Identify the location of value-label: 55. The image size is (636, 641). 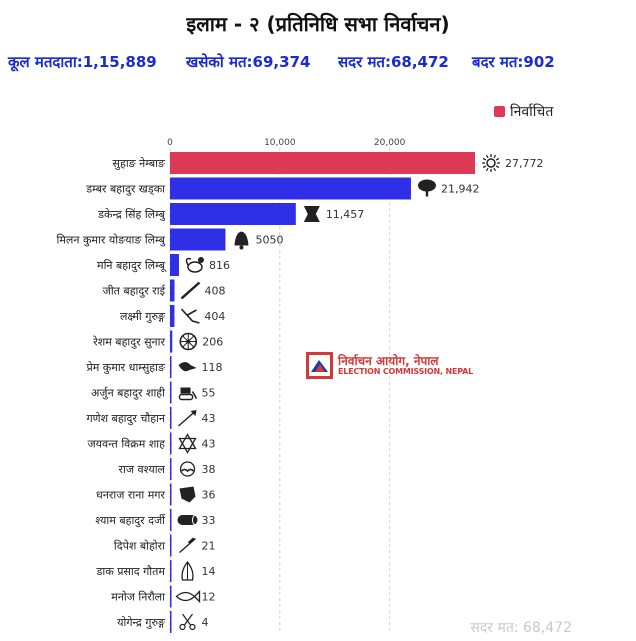
(209, 393).